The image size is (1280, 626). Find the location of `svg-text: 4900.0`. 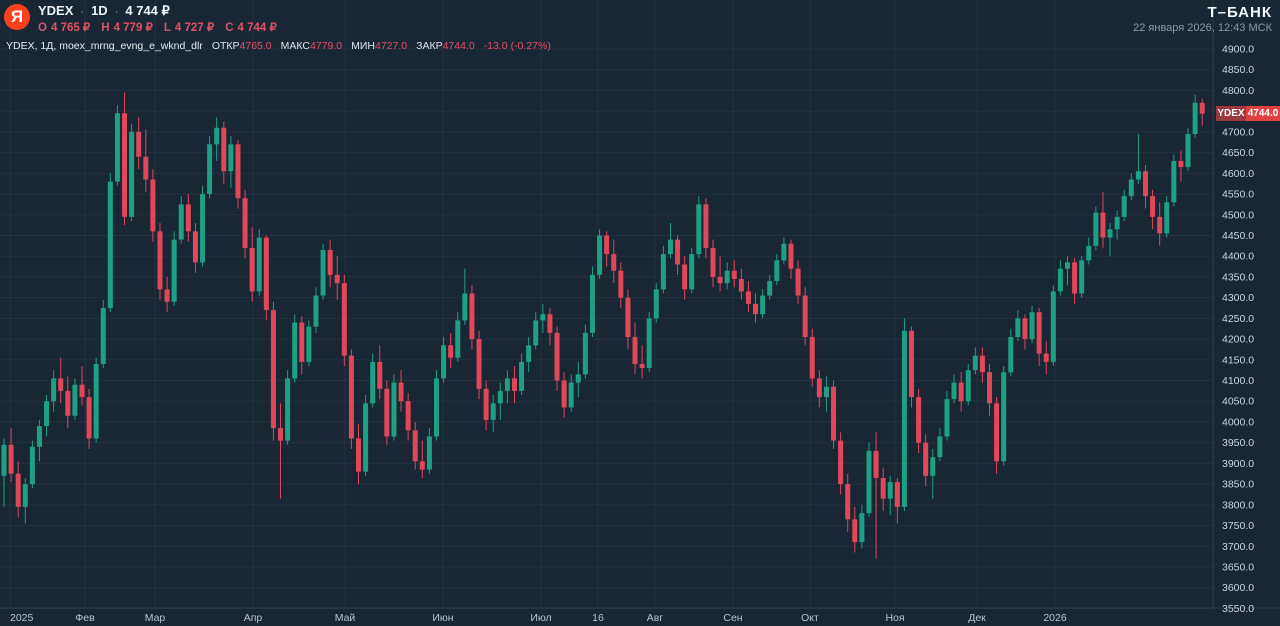

svg-text: 4900.0 is located at coordinates (1238, 50).